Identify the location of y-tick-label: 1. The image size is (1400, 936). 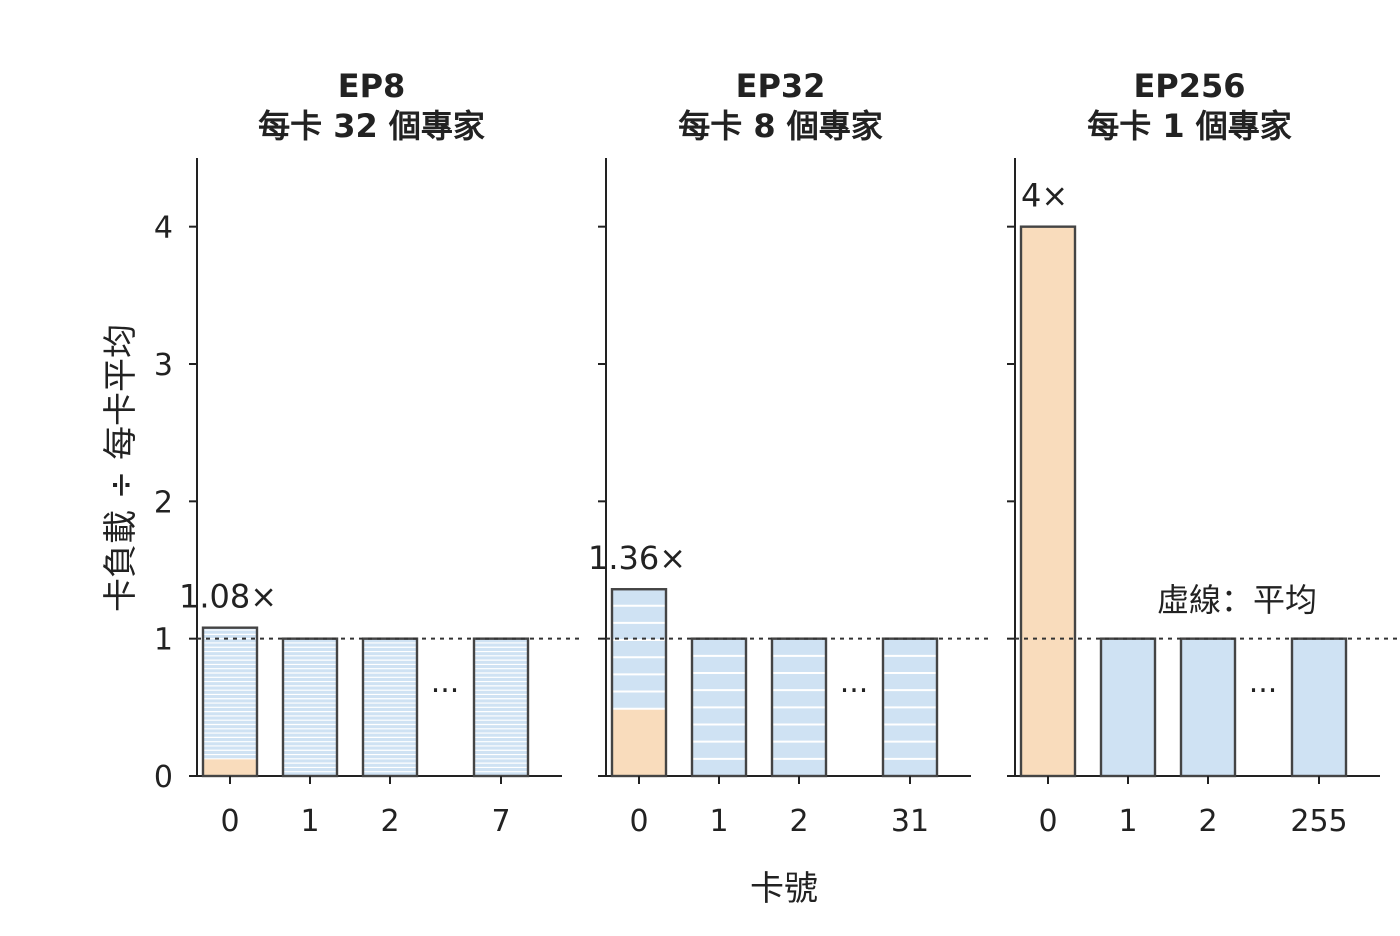
(163, 640).